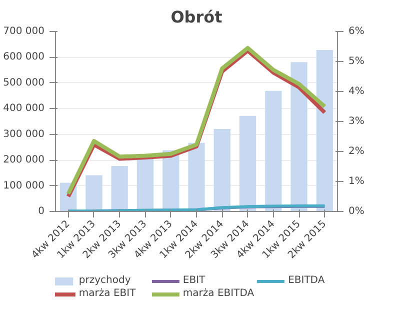 The width and height of the screenshot is (398, 330). What do you see at coordinates (194, 280) in the screenshot?
I see `legend-label: EBIT` at bounding box center [194, 280].